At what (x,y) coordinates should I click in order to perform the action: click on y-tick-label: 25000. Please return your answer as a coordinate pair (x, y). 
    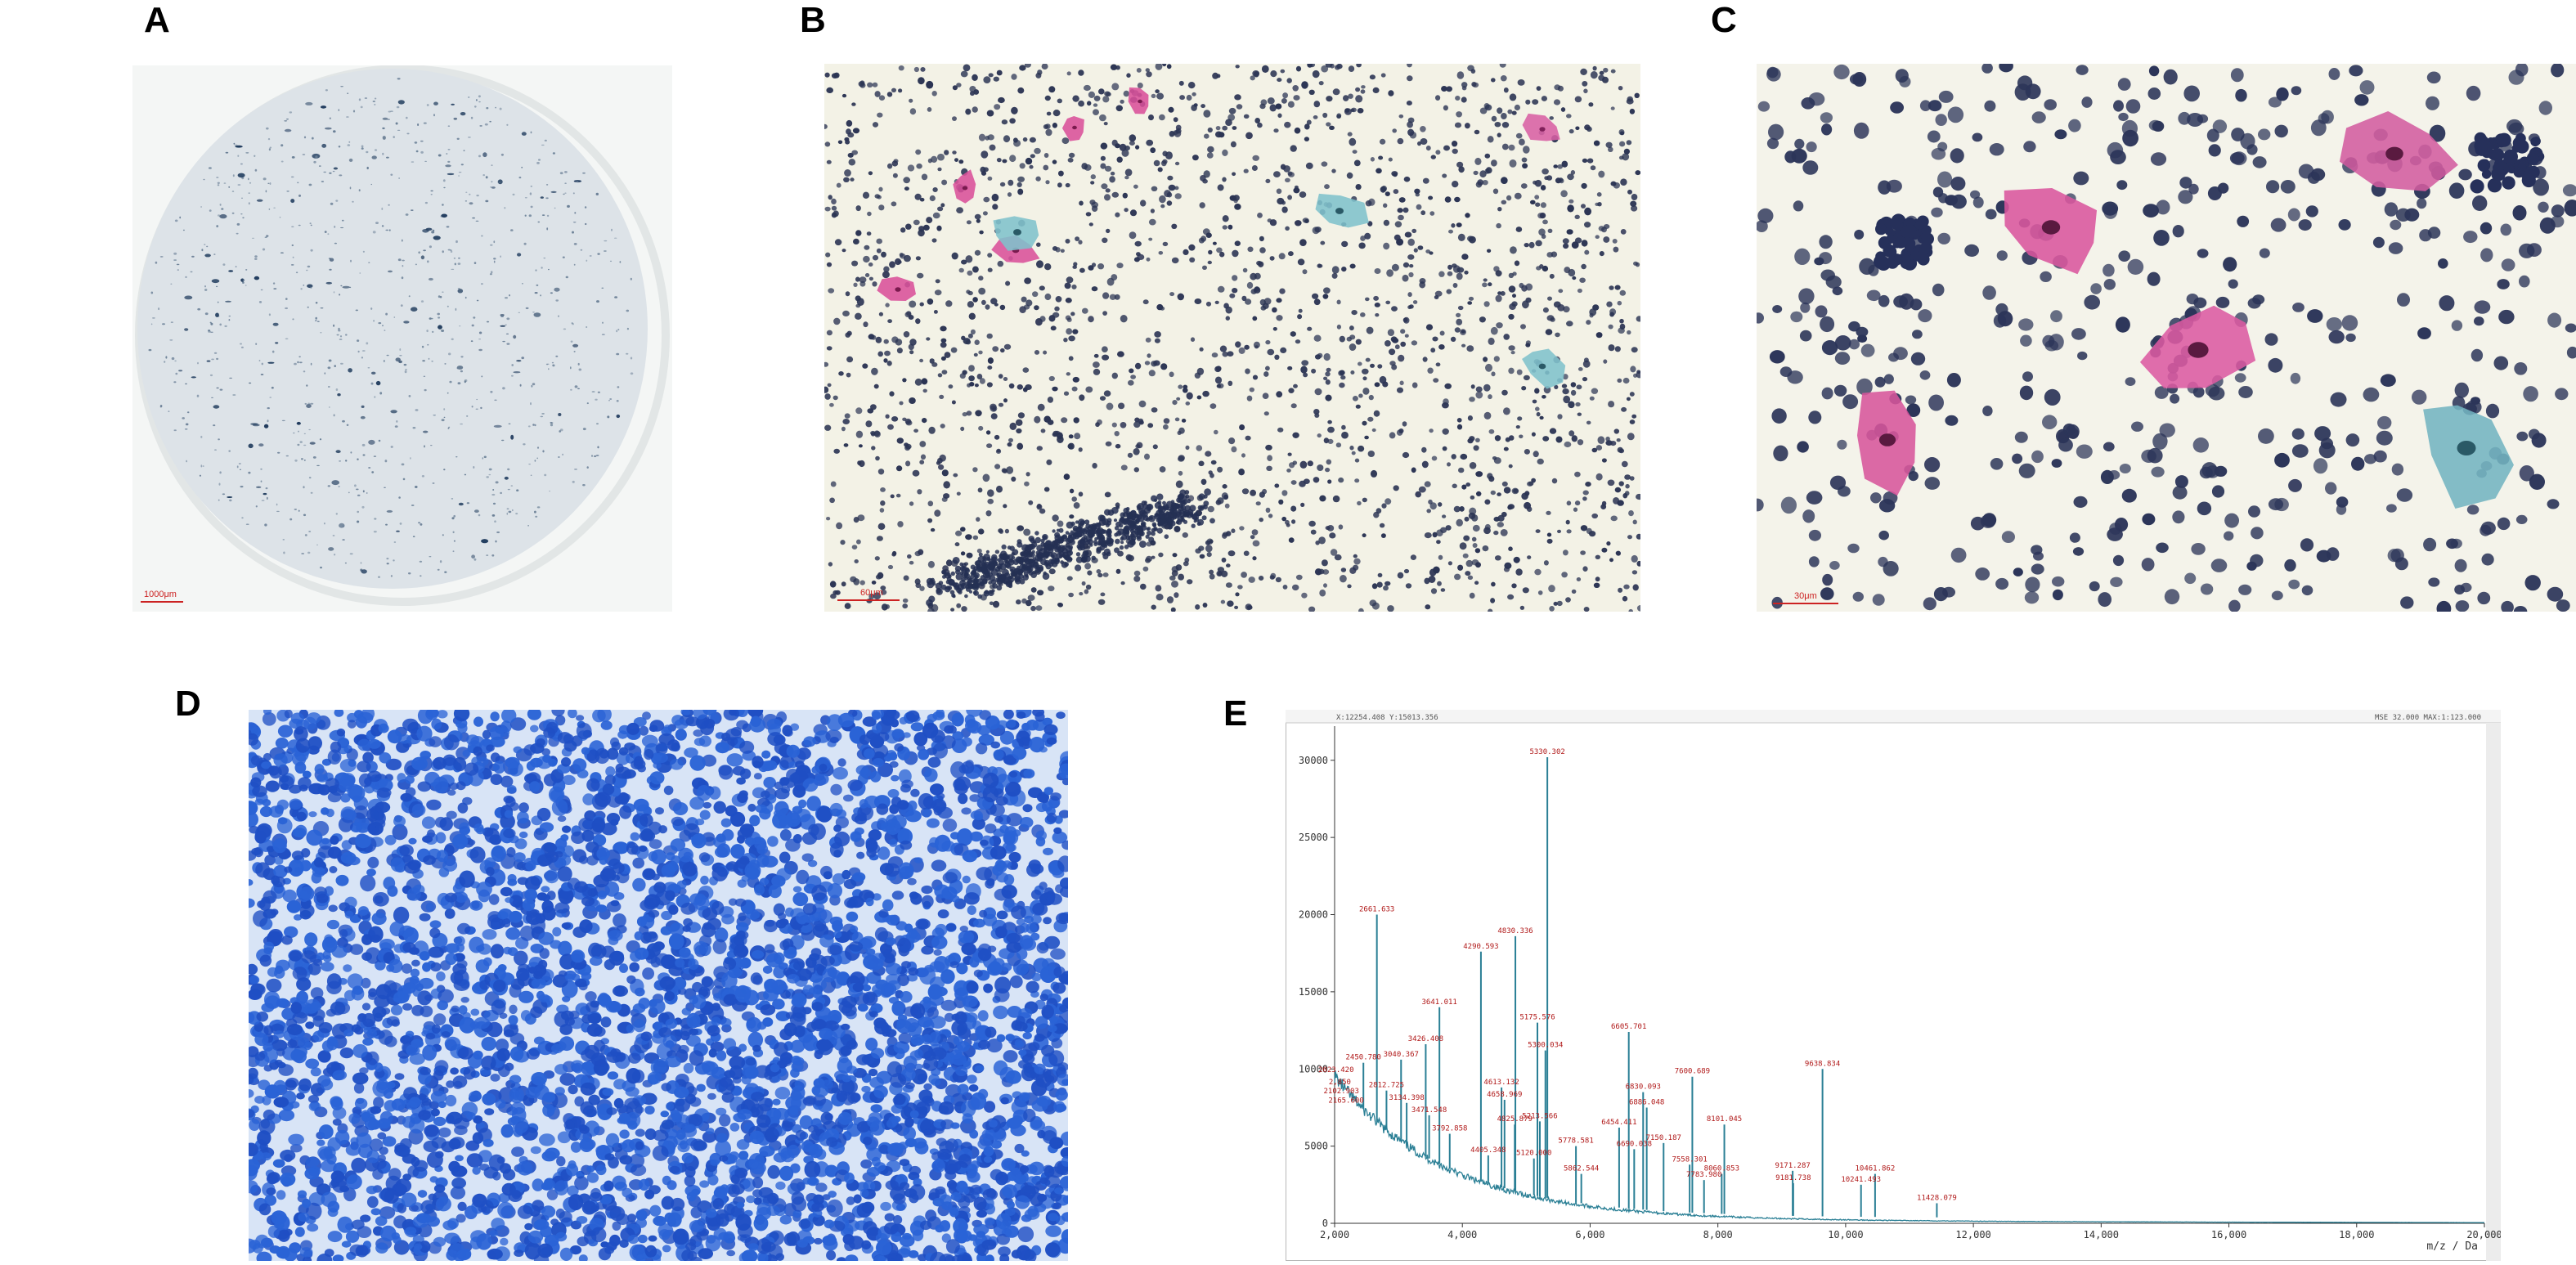
    Looking at the image, I should click on (1313, 837).